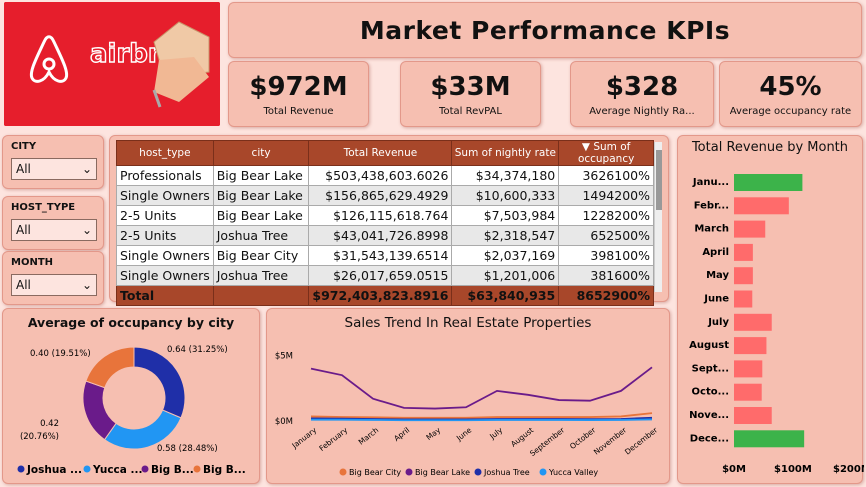 This screenshot has width=866, height=487. Describe the element at coordinates (375, 472) in the screenshot. I see `legend-label: Big Bear City` at that location.